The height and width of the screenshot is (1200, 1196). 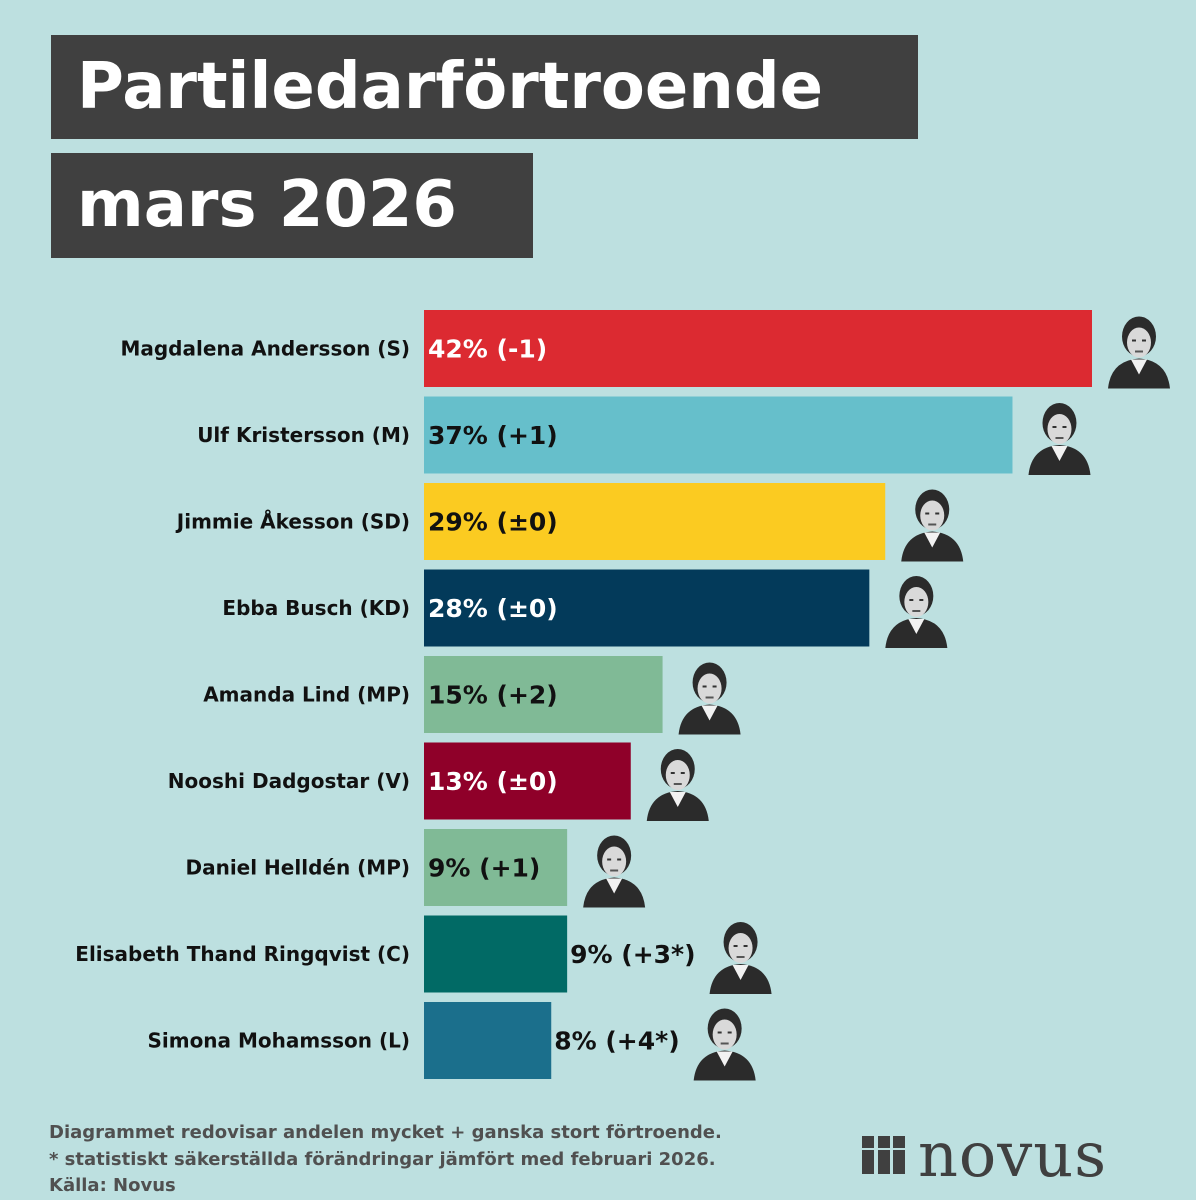 What do you see at coordinates (616, 1041) in the screenshot?
I see `data-label: 8% (+4*)` at bounding box center [616, 1041].